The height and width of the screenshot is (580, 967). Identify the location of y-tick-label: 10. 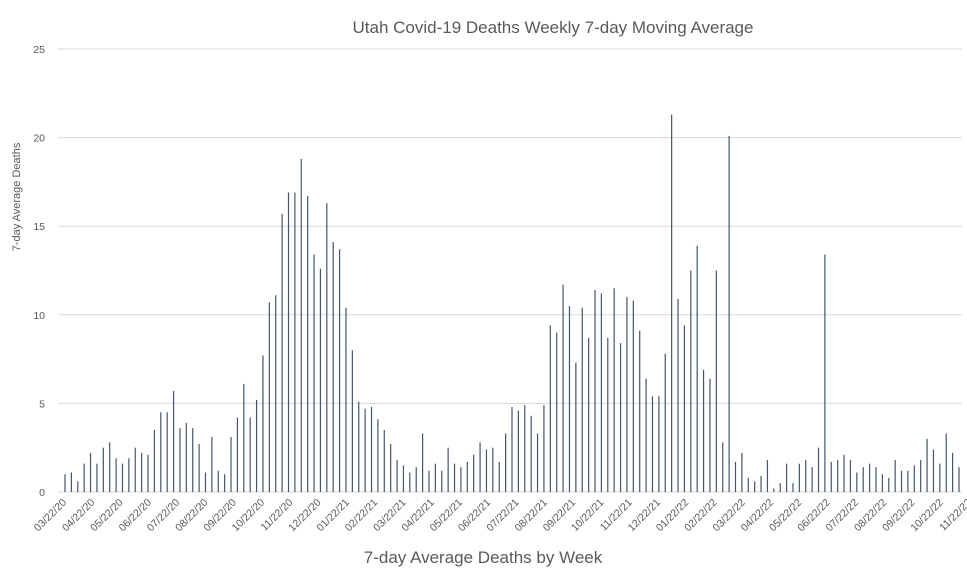
(39, 316).